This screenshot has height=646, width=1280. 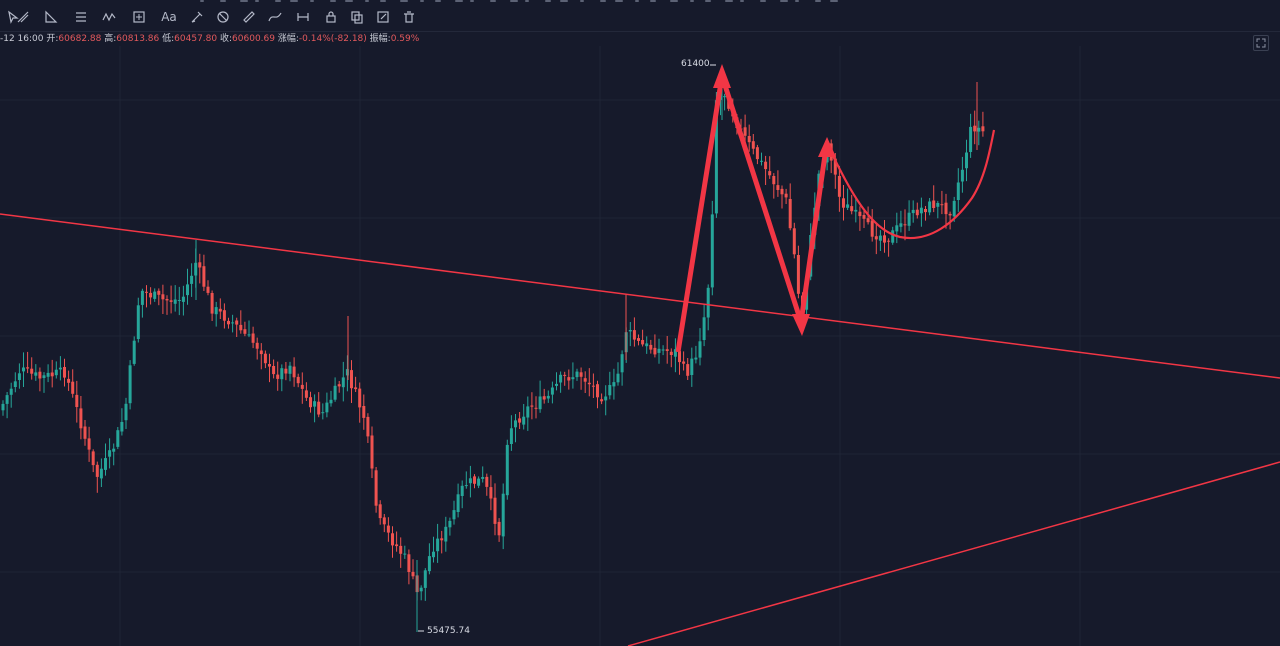 What do you see at coordinates (223, 17) in the screenshot?
I see `eraser-icon` at bounding box center [223, 17].